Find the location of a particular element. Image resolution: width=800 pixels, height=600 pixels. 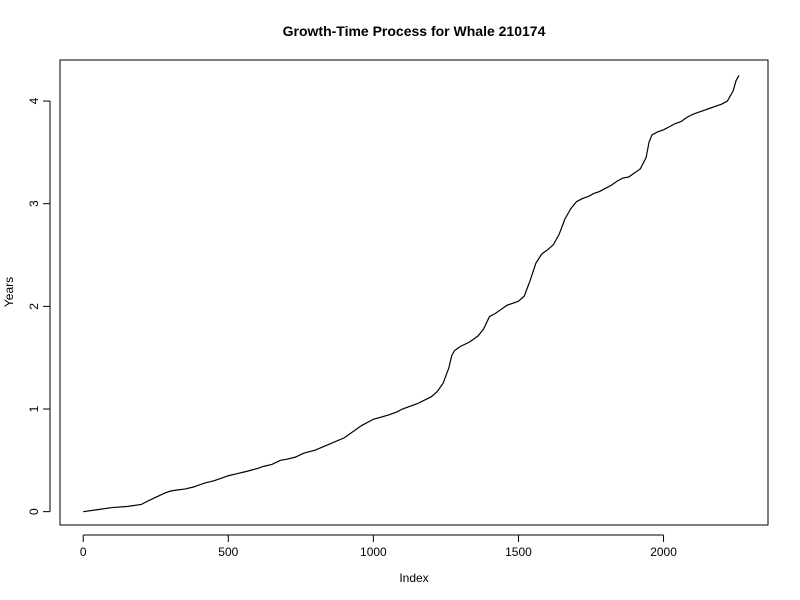

y-tick-label: 2 is located at coordinates (34, 306).